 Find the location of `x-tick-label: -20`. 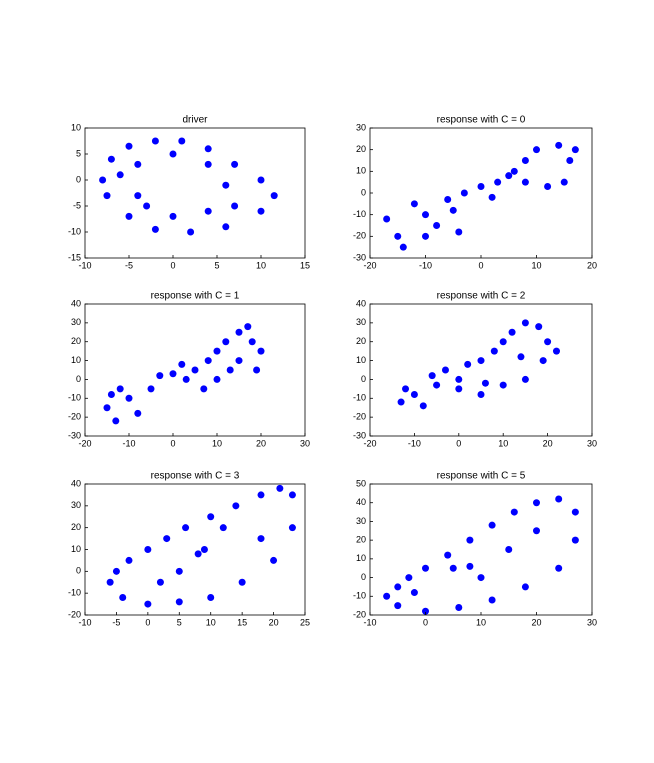

x-tick-label: -20 is located at coordinates (369, 265).